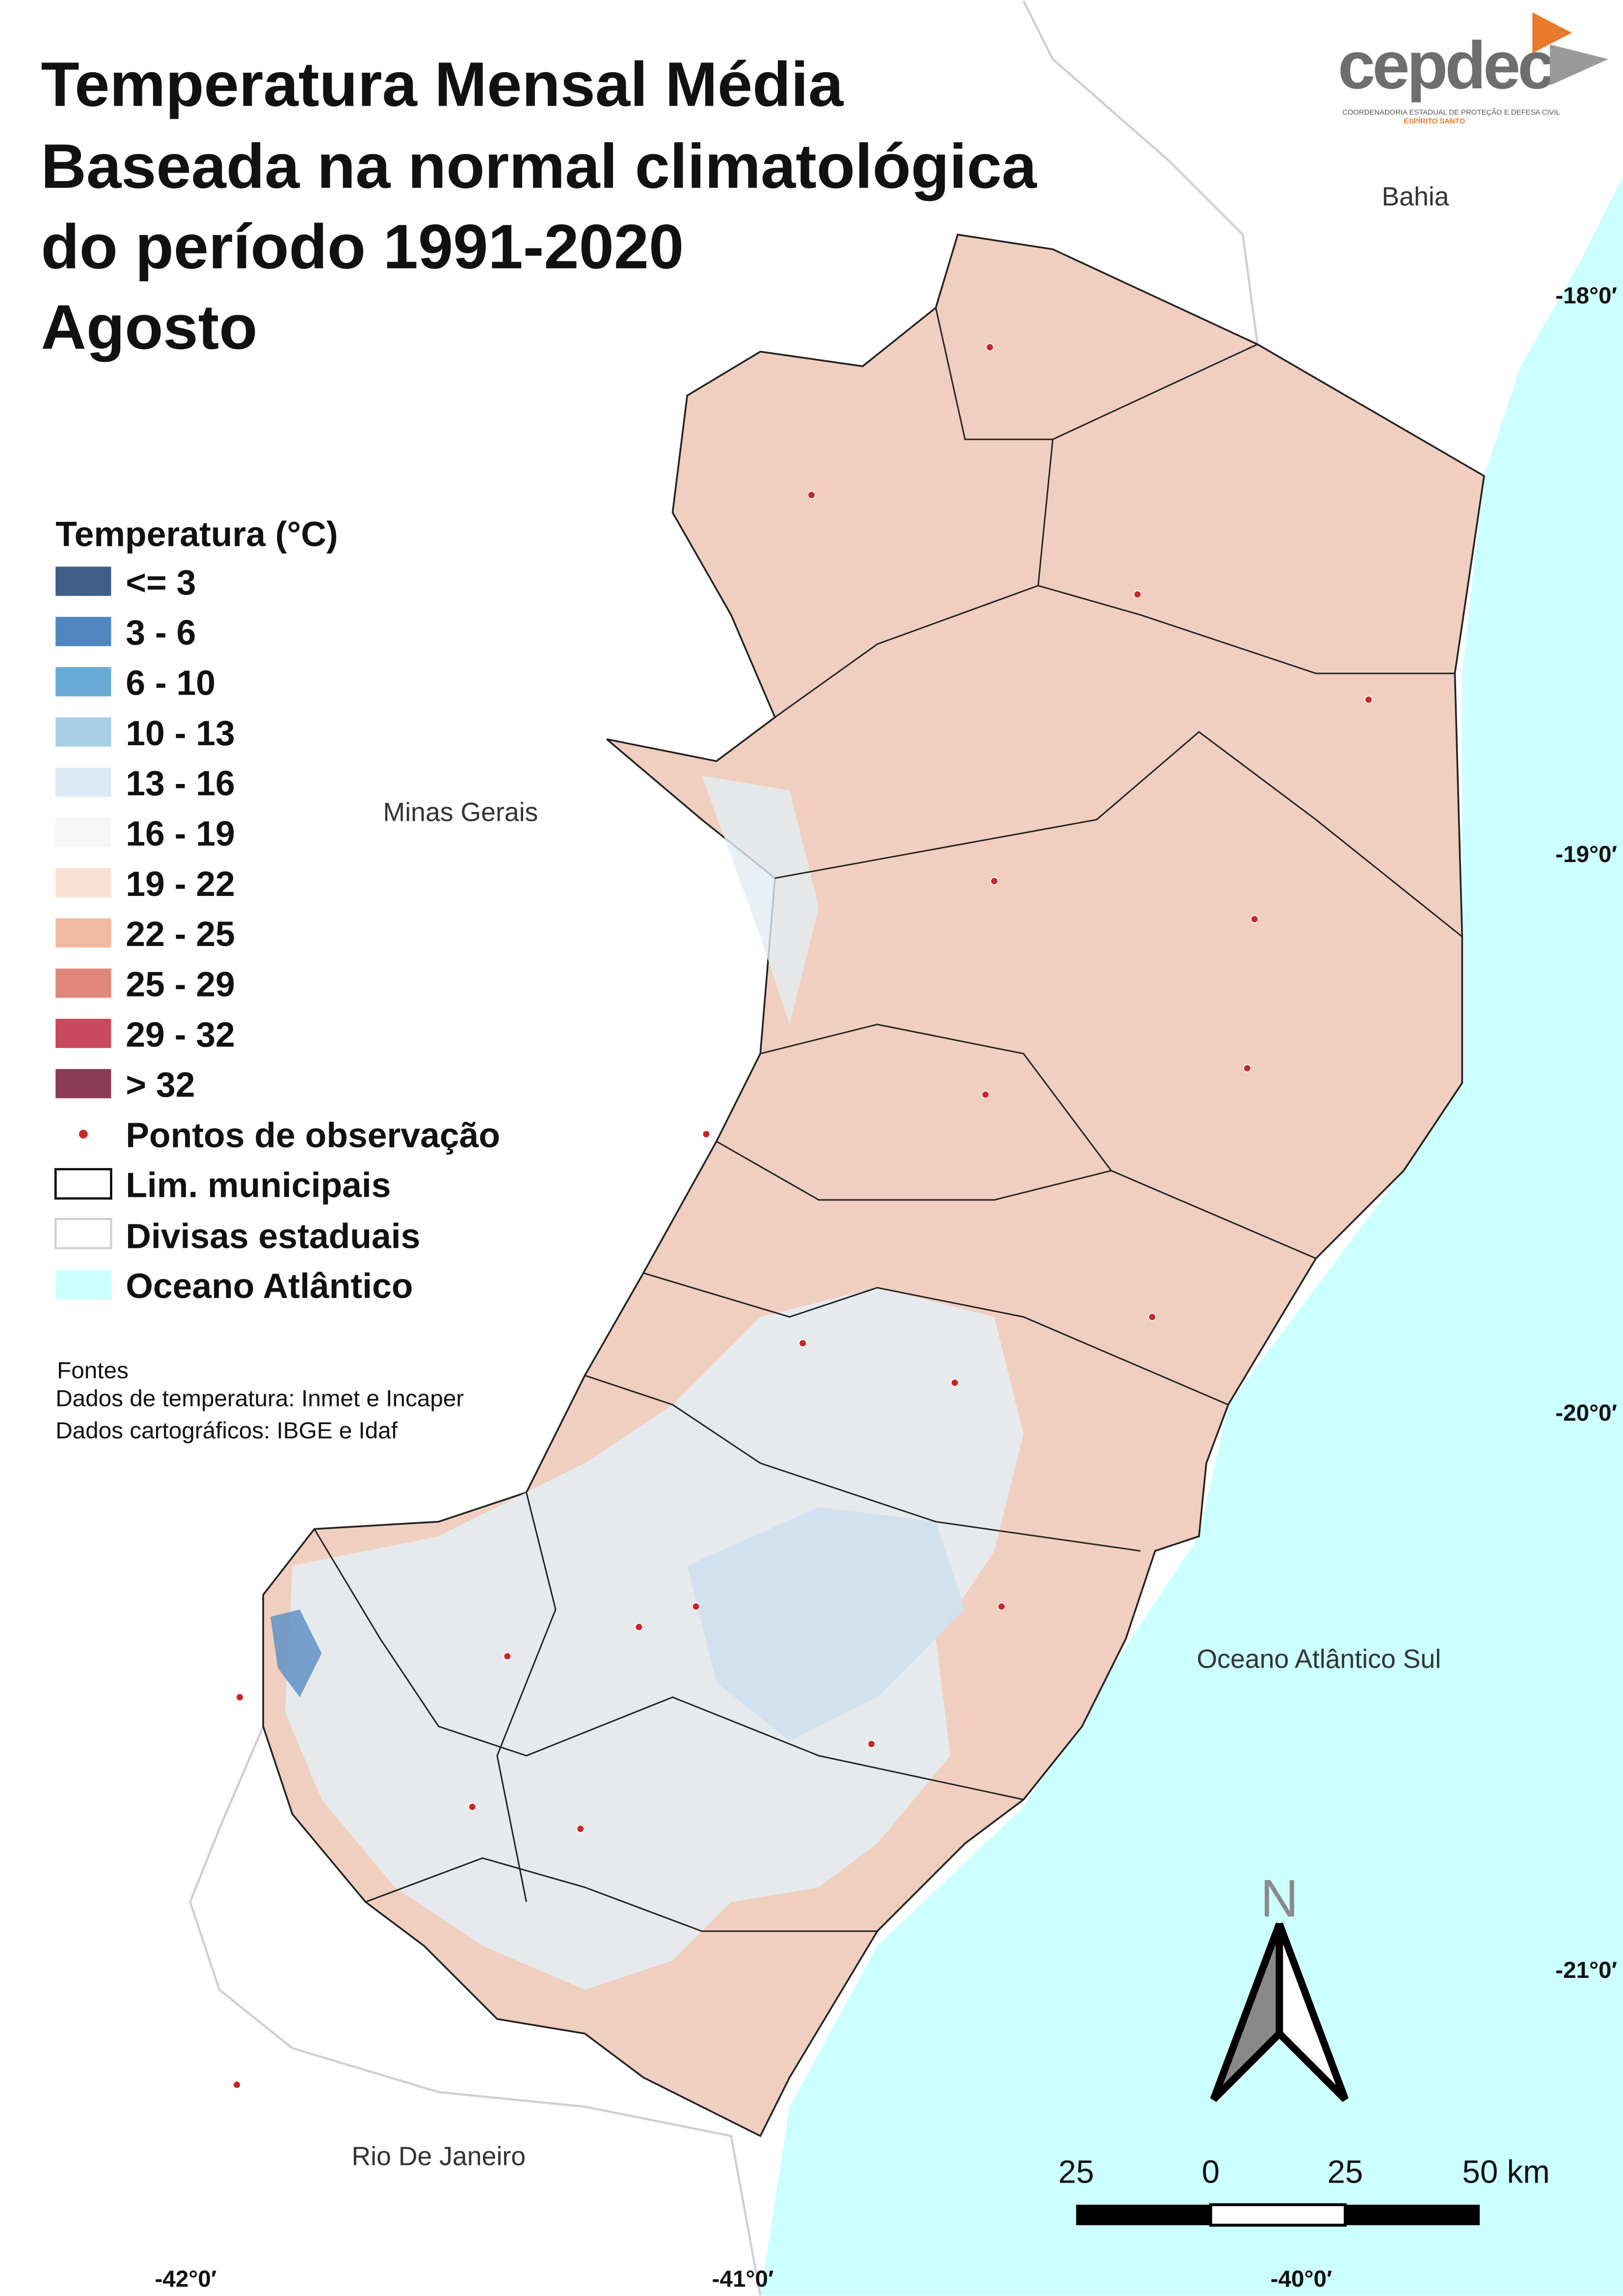  What do you see at coordinates (273, 1236) in the screenshot?
I see `legend-label: Divisas estaduais` at bounding box center [273, 1236].